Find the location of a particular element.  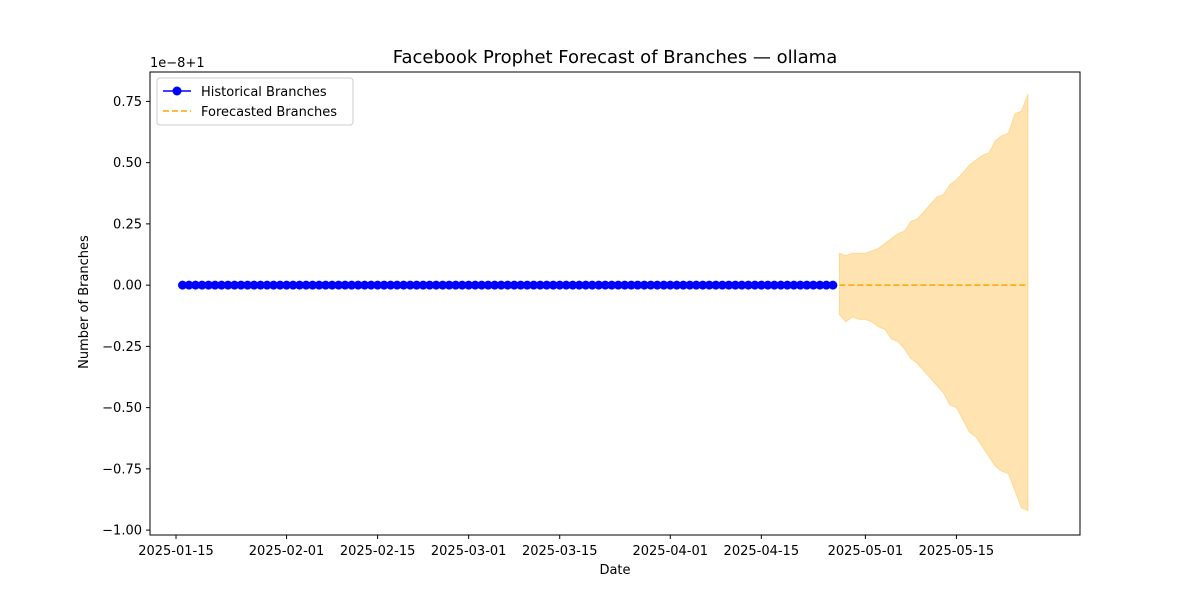

x-tick-label: 2025-04-15 is located at coordinates (762, 551).